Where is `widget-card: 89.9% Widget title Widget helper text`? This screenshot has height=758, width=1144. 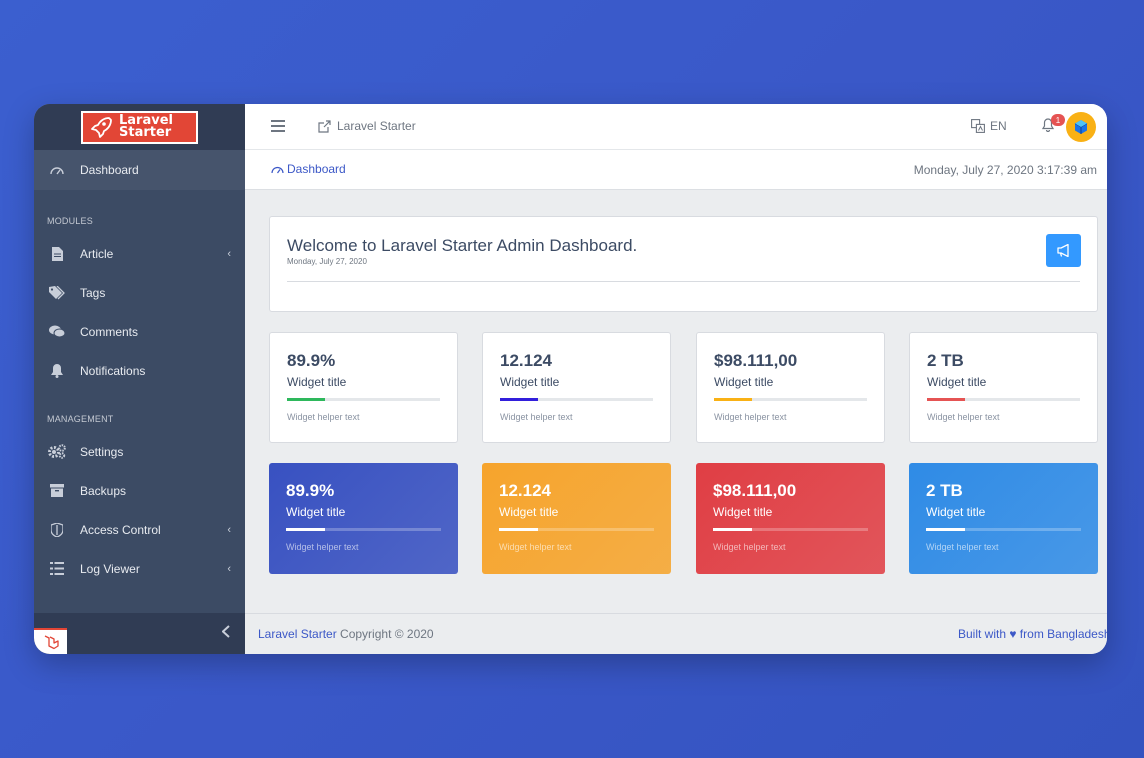 widget-card: 89.9% Widget title Widget helper text is located at coordinates (363, 387).